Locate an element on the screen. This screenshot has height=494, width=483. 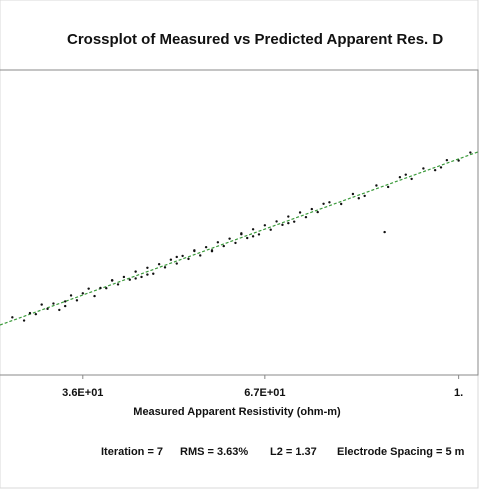
x-tick-label: 3.6E+01 is located at coordinates (82, 393).